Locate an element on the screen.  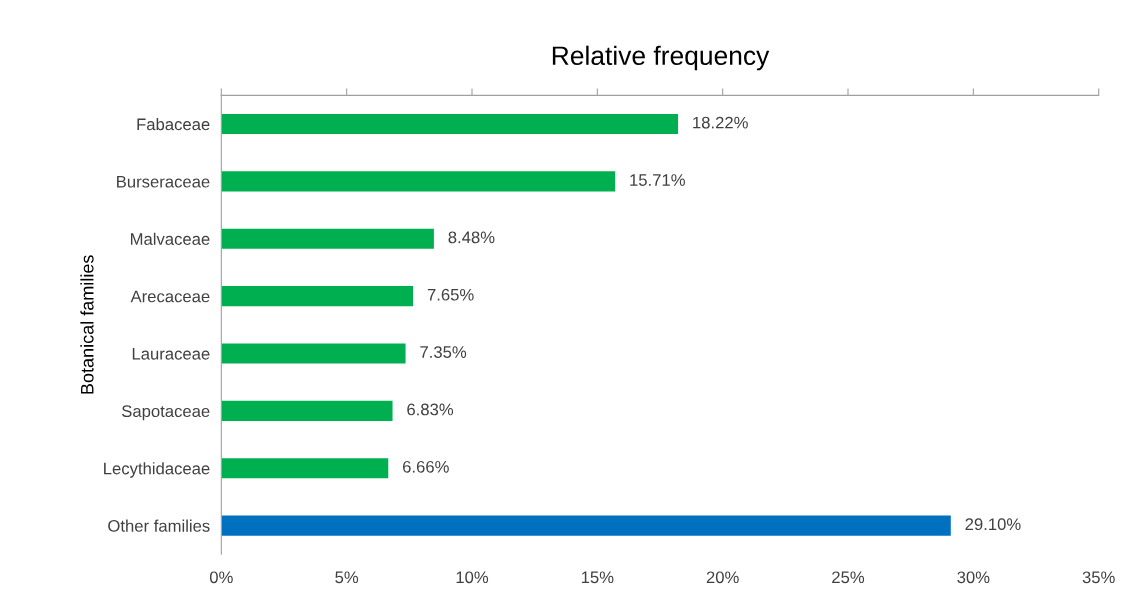
x-tick-label: 15% is located at coordinates (597, 577).